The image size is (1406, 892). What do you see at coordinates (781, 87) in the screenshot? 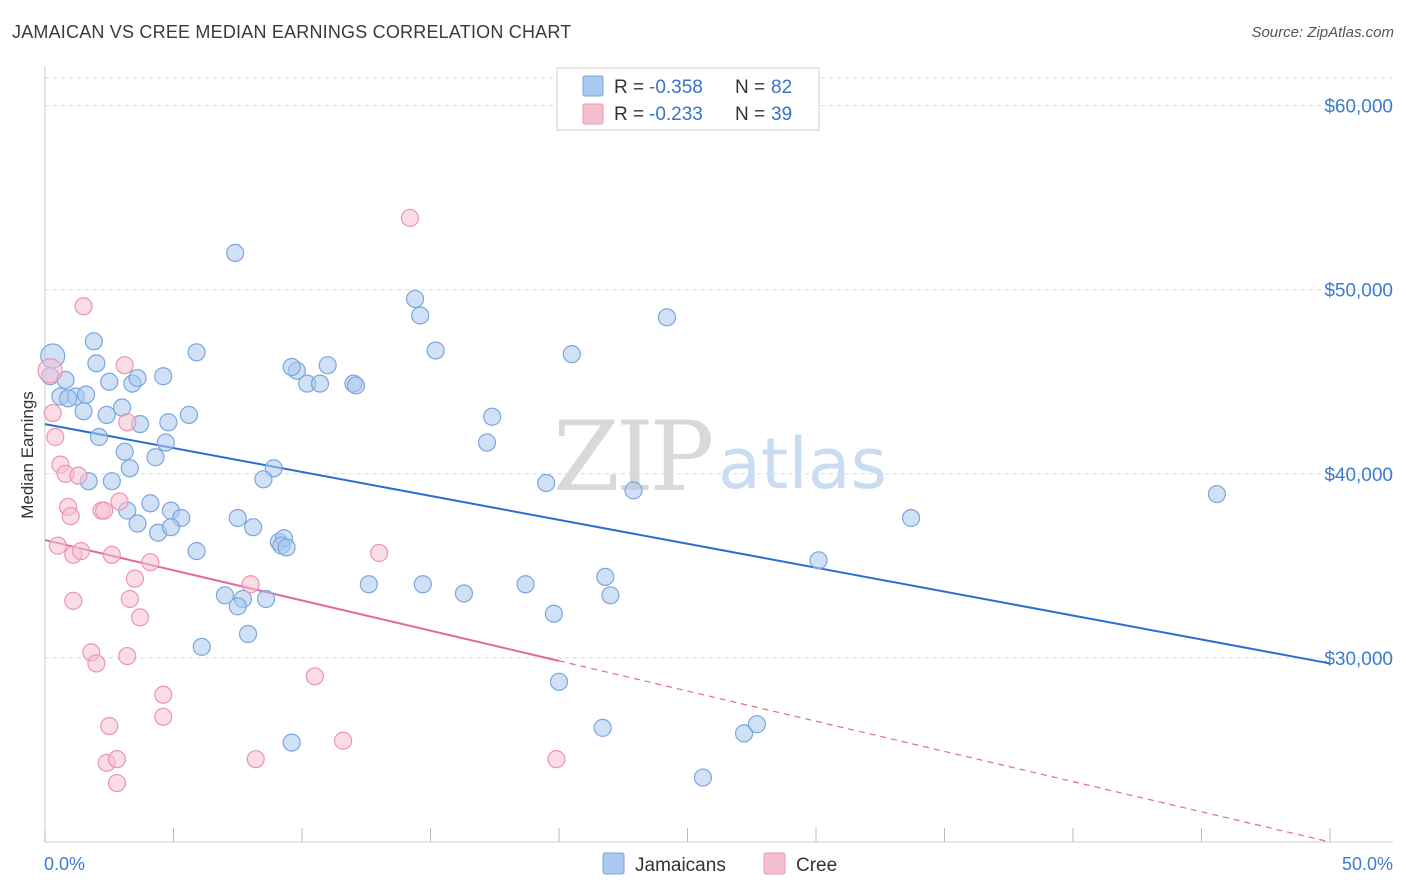
I see `legend-n-value-jamaicans: 82` at bounding box center [781, 87].